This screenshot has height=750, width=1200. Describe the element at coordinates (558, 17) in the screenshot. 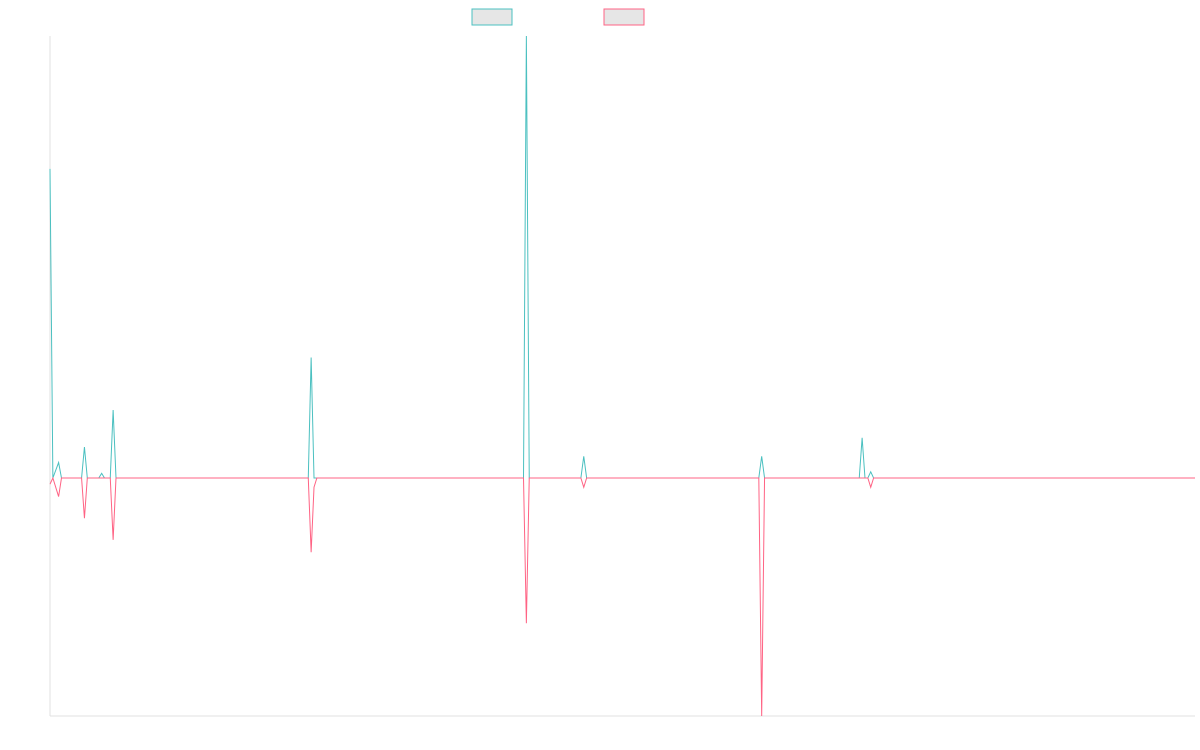

I see `legend` at that location.